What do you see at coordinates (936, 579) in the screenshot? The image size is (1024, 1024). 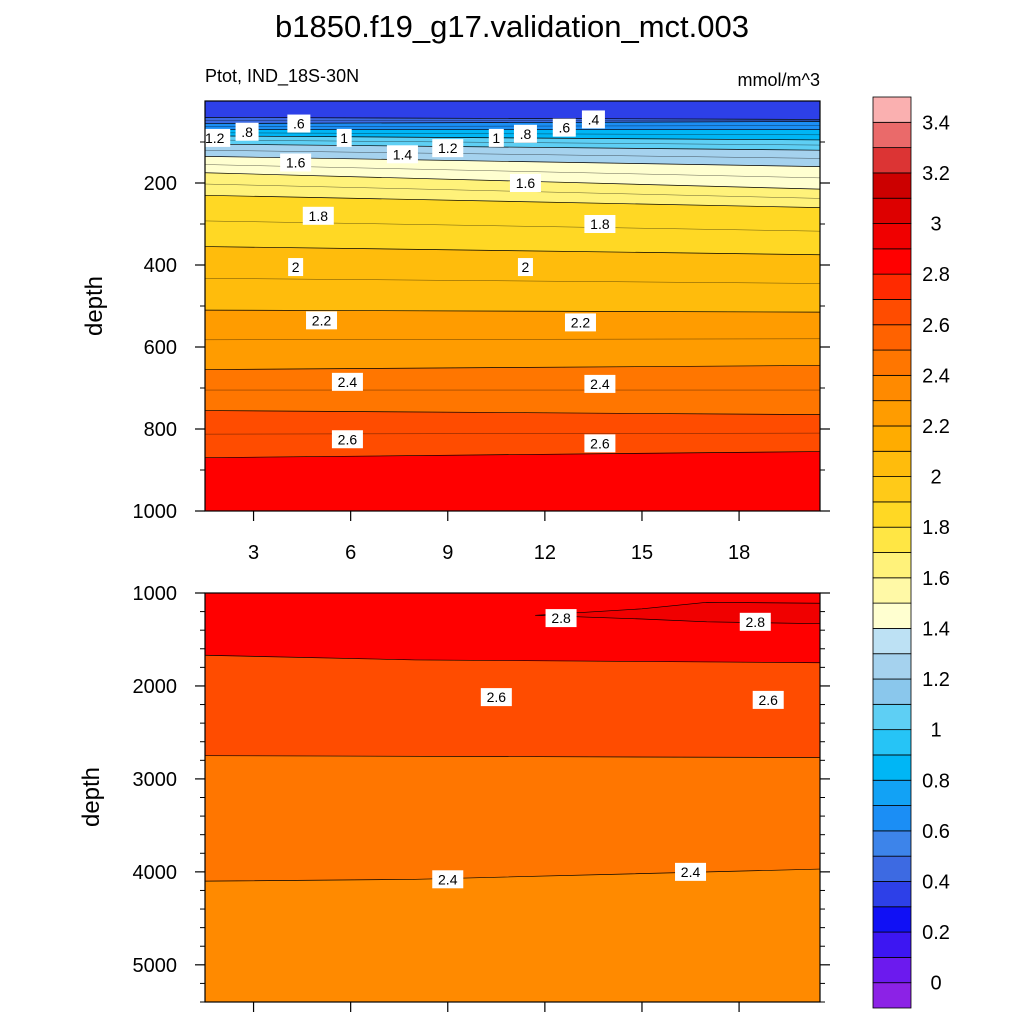 I see `colorbar-tick-label: 1.6` at bounding box center [936, 579].